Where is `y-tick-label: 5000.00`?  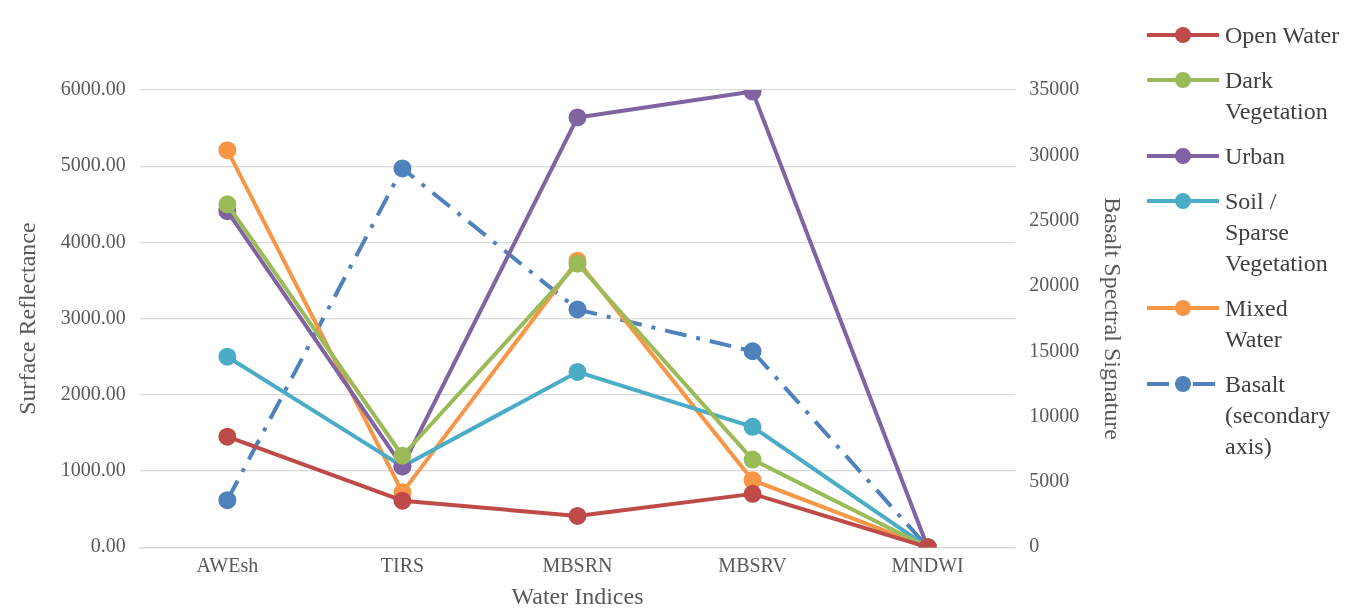
y-tick-label: 5000.00 is located at coordinates (93, 164).